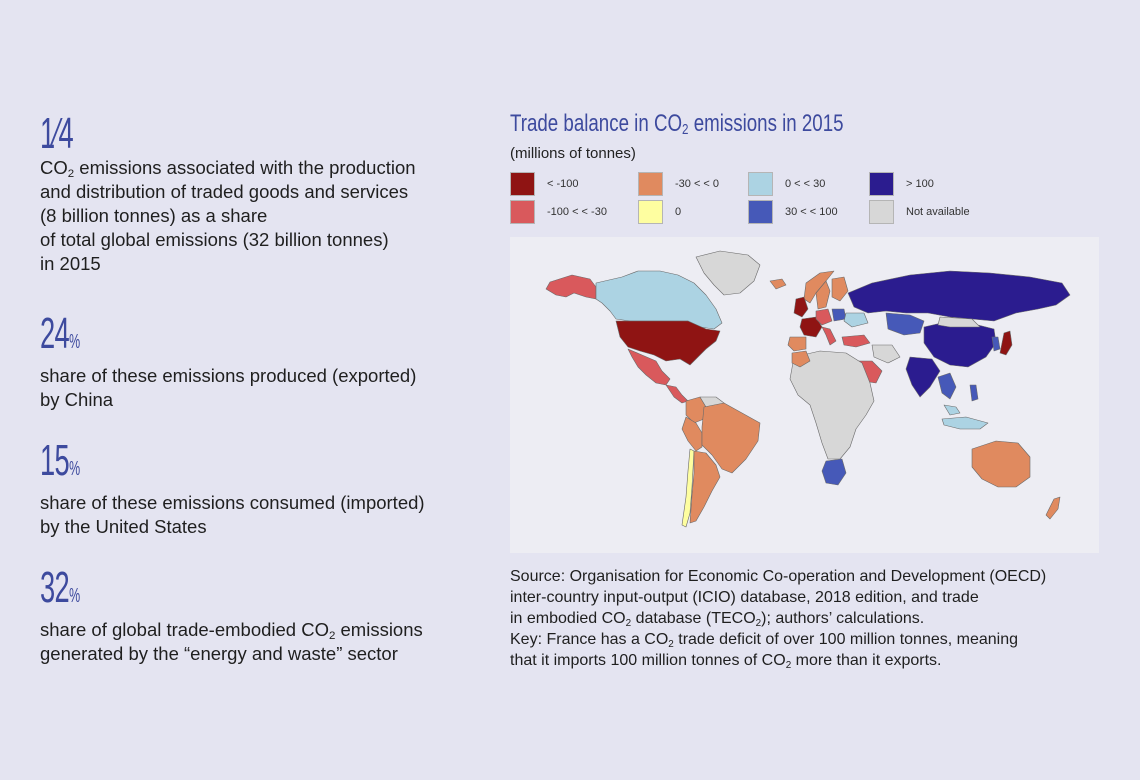 Image resolution: width=1140 pixels, height=780 pixels. I want to click on legend-item: Not available, so click(919, 212).